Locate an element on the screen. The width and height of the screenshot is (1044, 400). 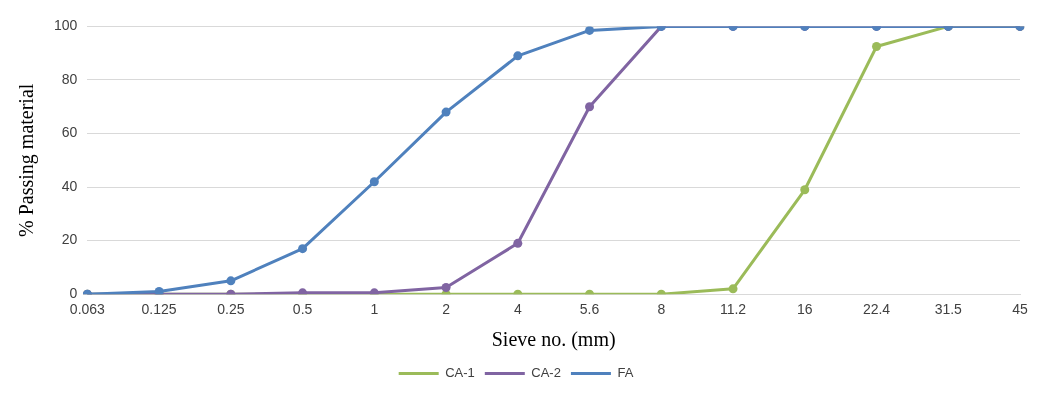
y-tick-label: 20 is located at coordinates (69, 239).